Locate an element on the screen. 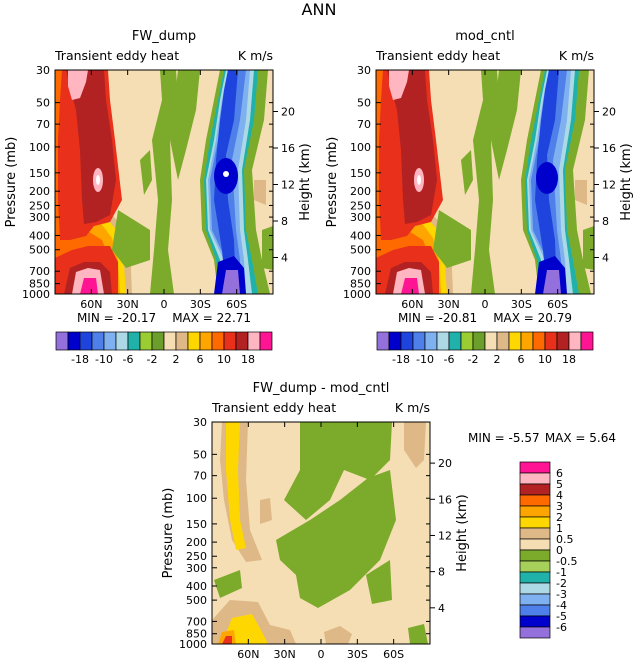  colorbar-label: -2 is located at coordinates (473, 359).